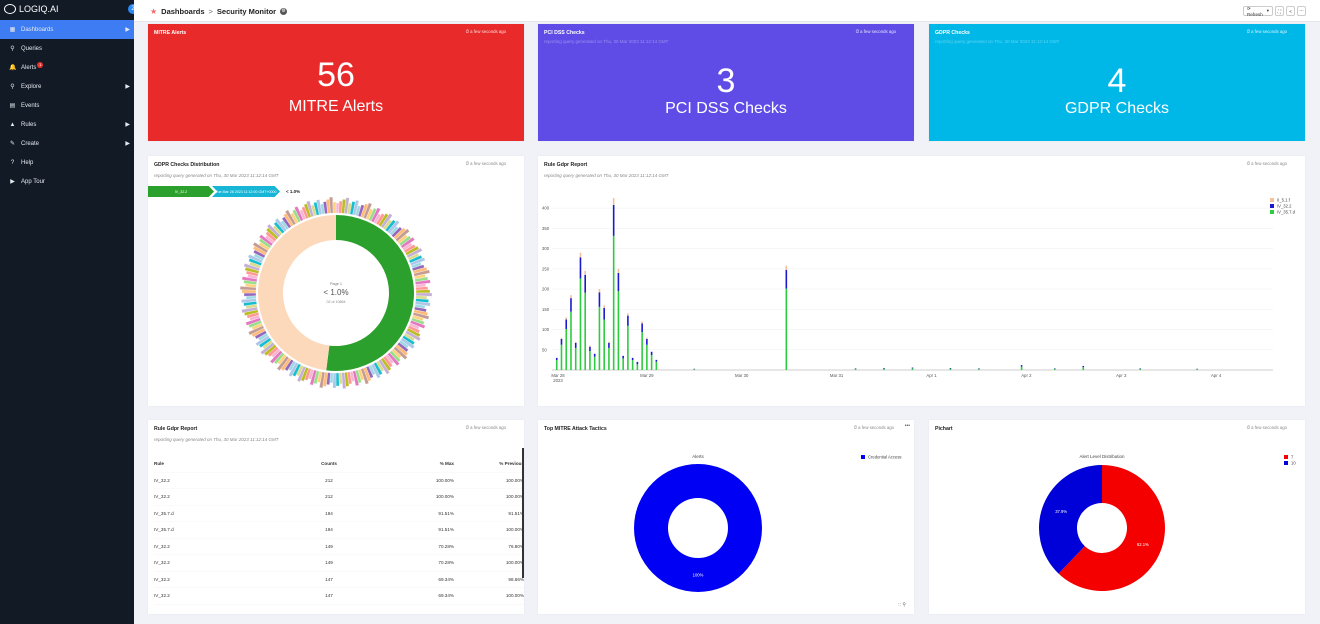 The width and height of the screenshot is (1320, 624). I want to click on sidebar-item-explore: ⚲ Explore ▶, so click(67, 86).